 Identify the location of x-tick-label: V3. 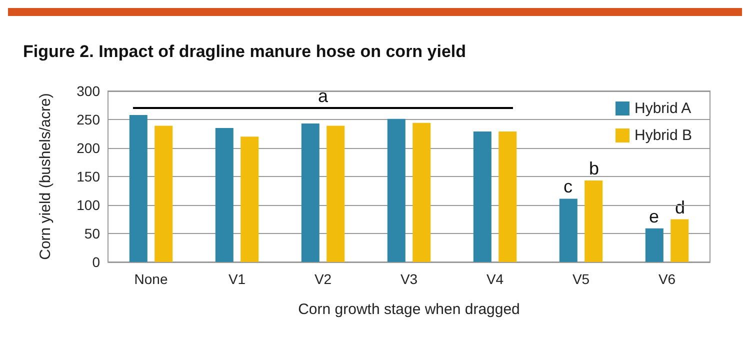
(409, 279).